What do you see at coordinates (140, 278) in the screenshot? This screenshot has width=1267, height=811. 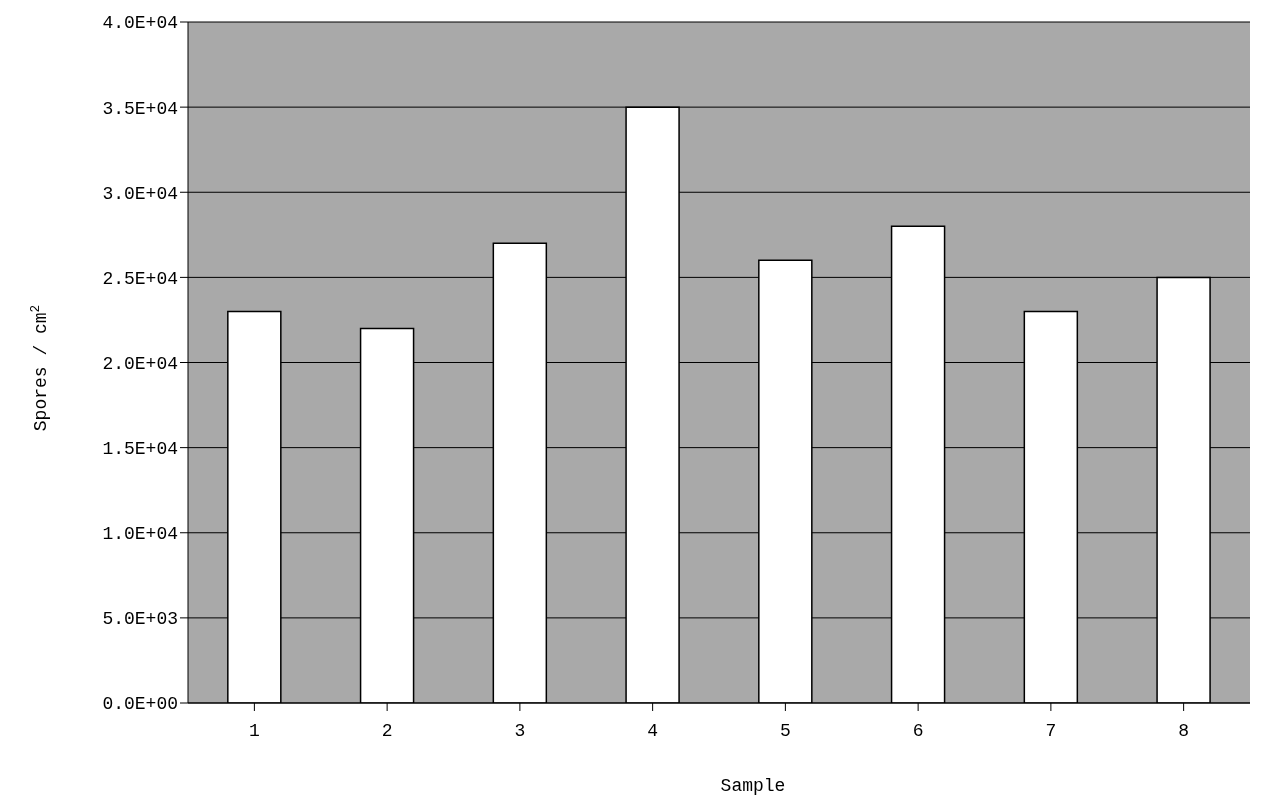 I see `y-tick-label: 2.5E+04` at bounding box center [140, 278].